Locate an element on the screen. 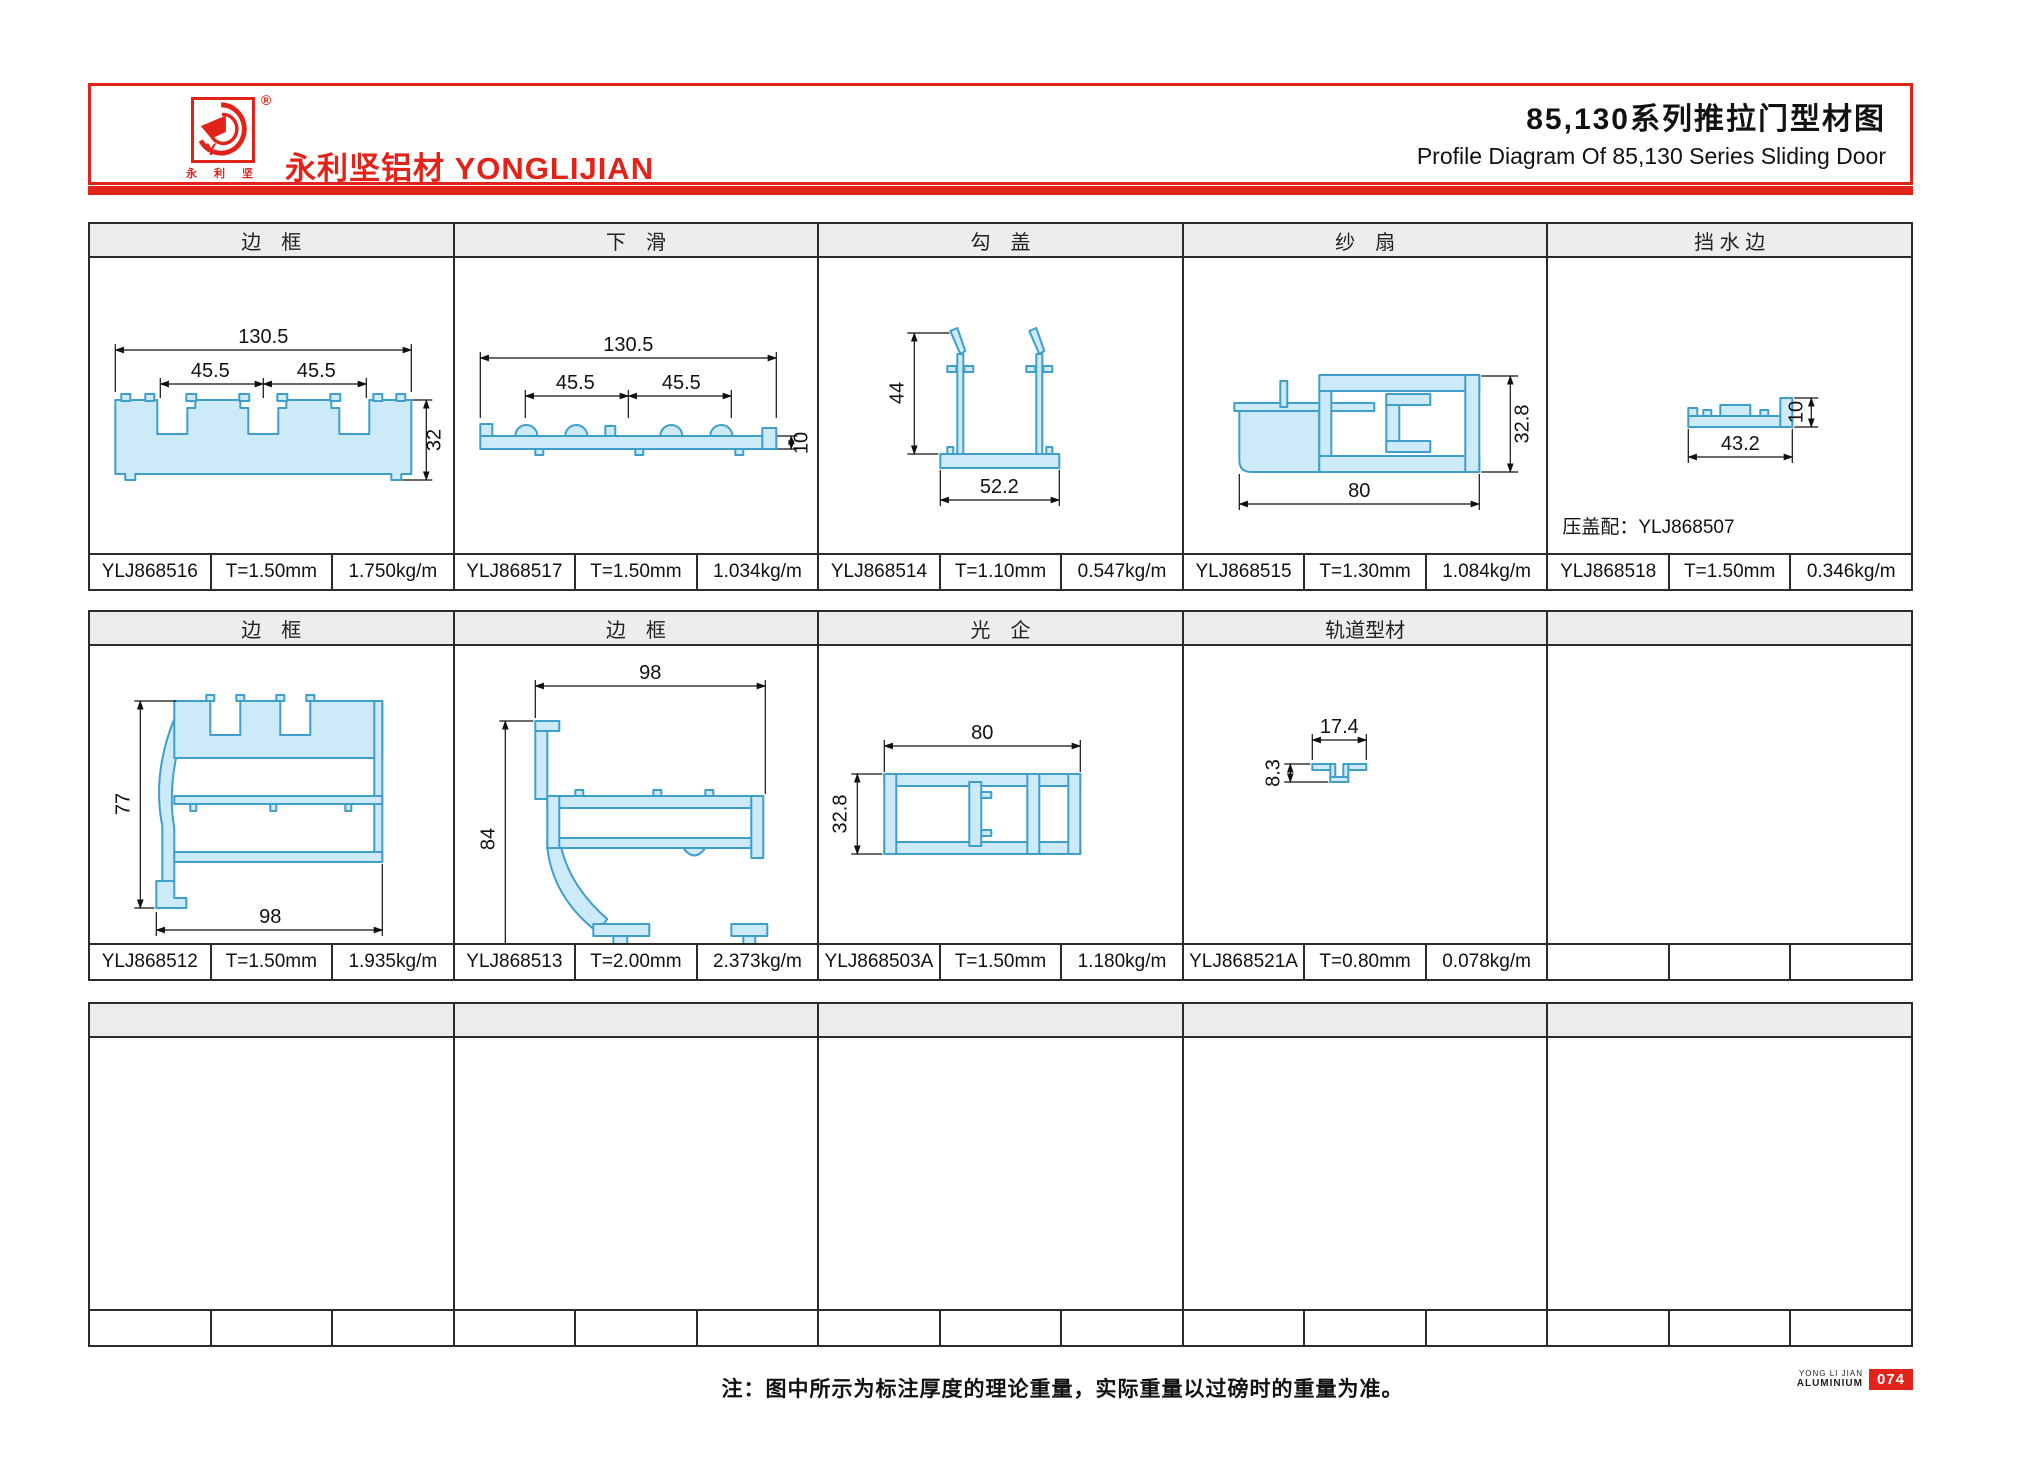 This screenshot has height=1457, width=2027. weight: 1.750kg/m is located at coordinates (392, 572).